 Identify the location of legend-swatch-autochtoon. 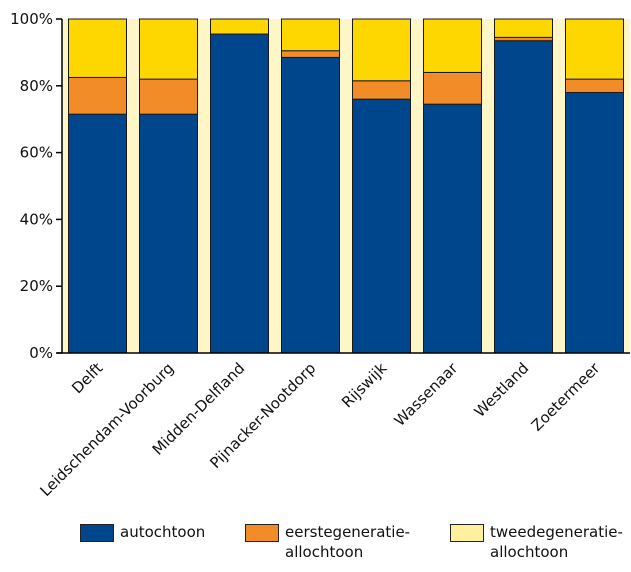
(97, 533).